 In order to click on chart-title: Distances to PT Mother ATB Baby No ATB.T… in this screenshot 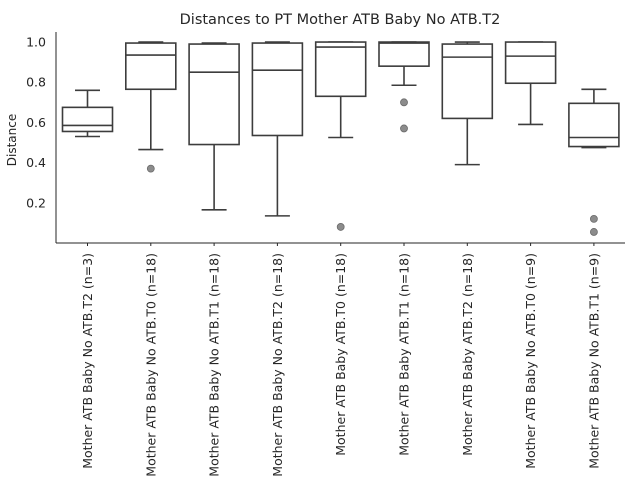, I will do `click(340, 20)`.